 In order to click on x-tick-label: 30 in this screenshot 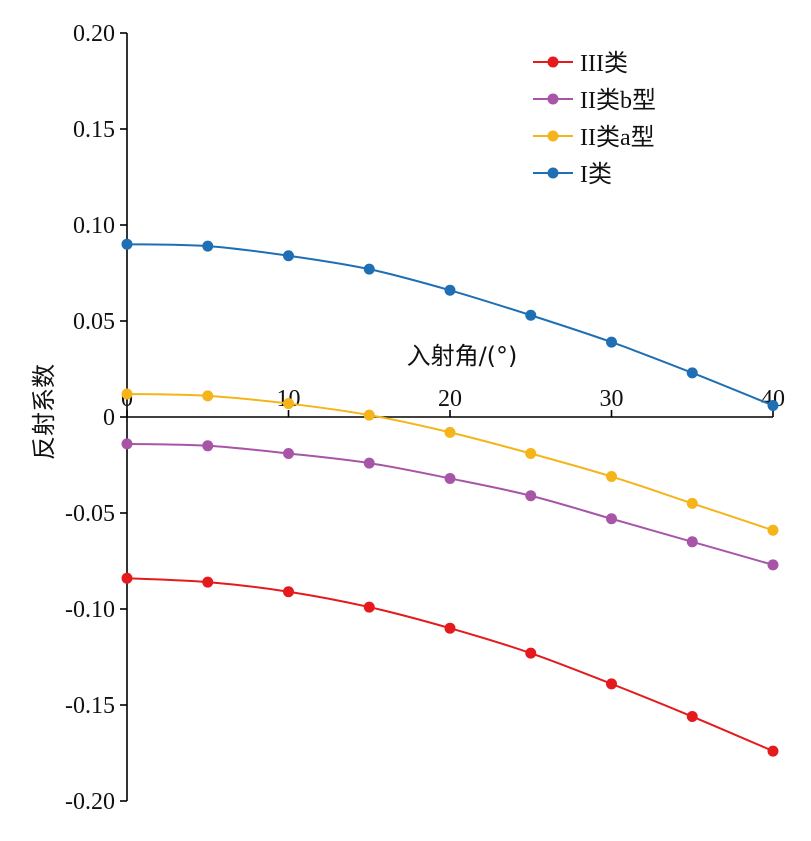, I will do `click(612, 399)`.